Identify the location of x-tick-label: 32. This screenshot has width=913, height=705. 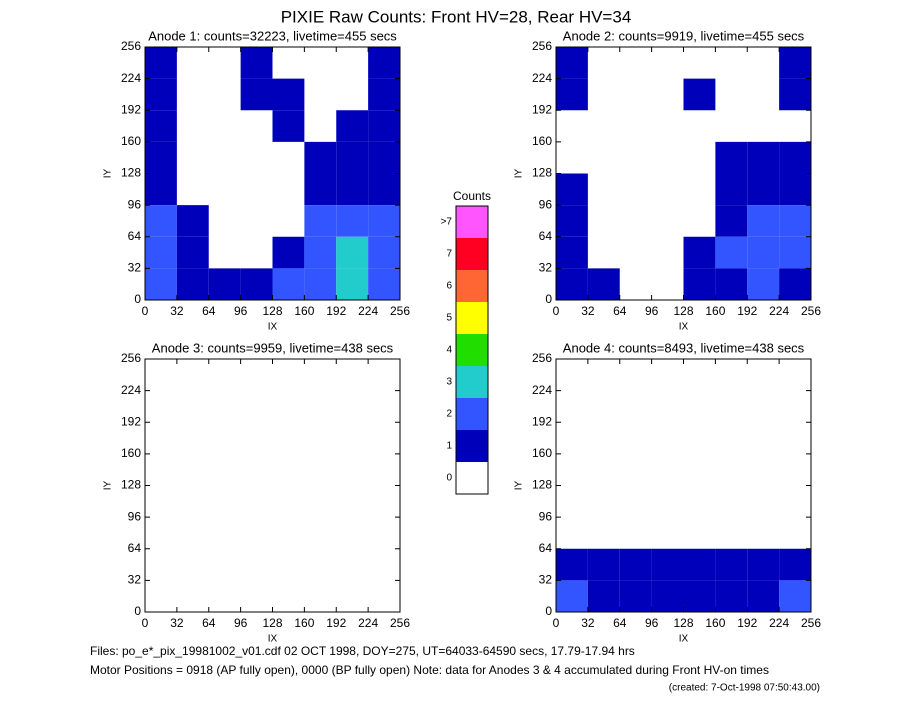
(177, 623).